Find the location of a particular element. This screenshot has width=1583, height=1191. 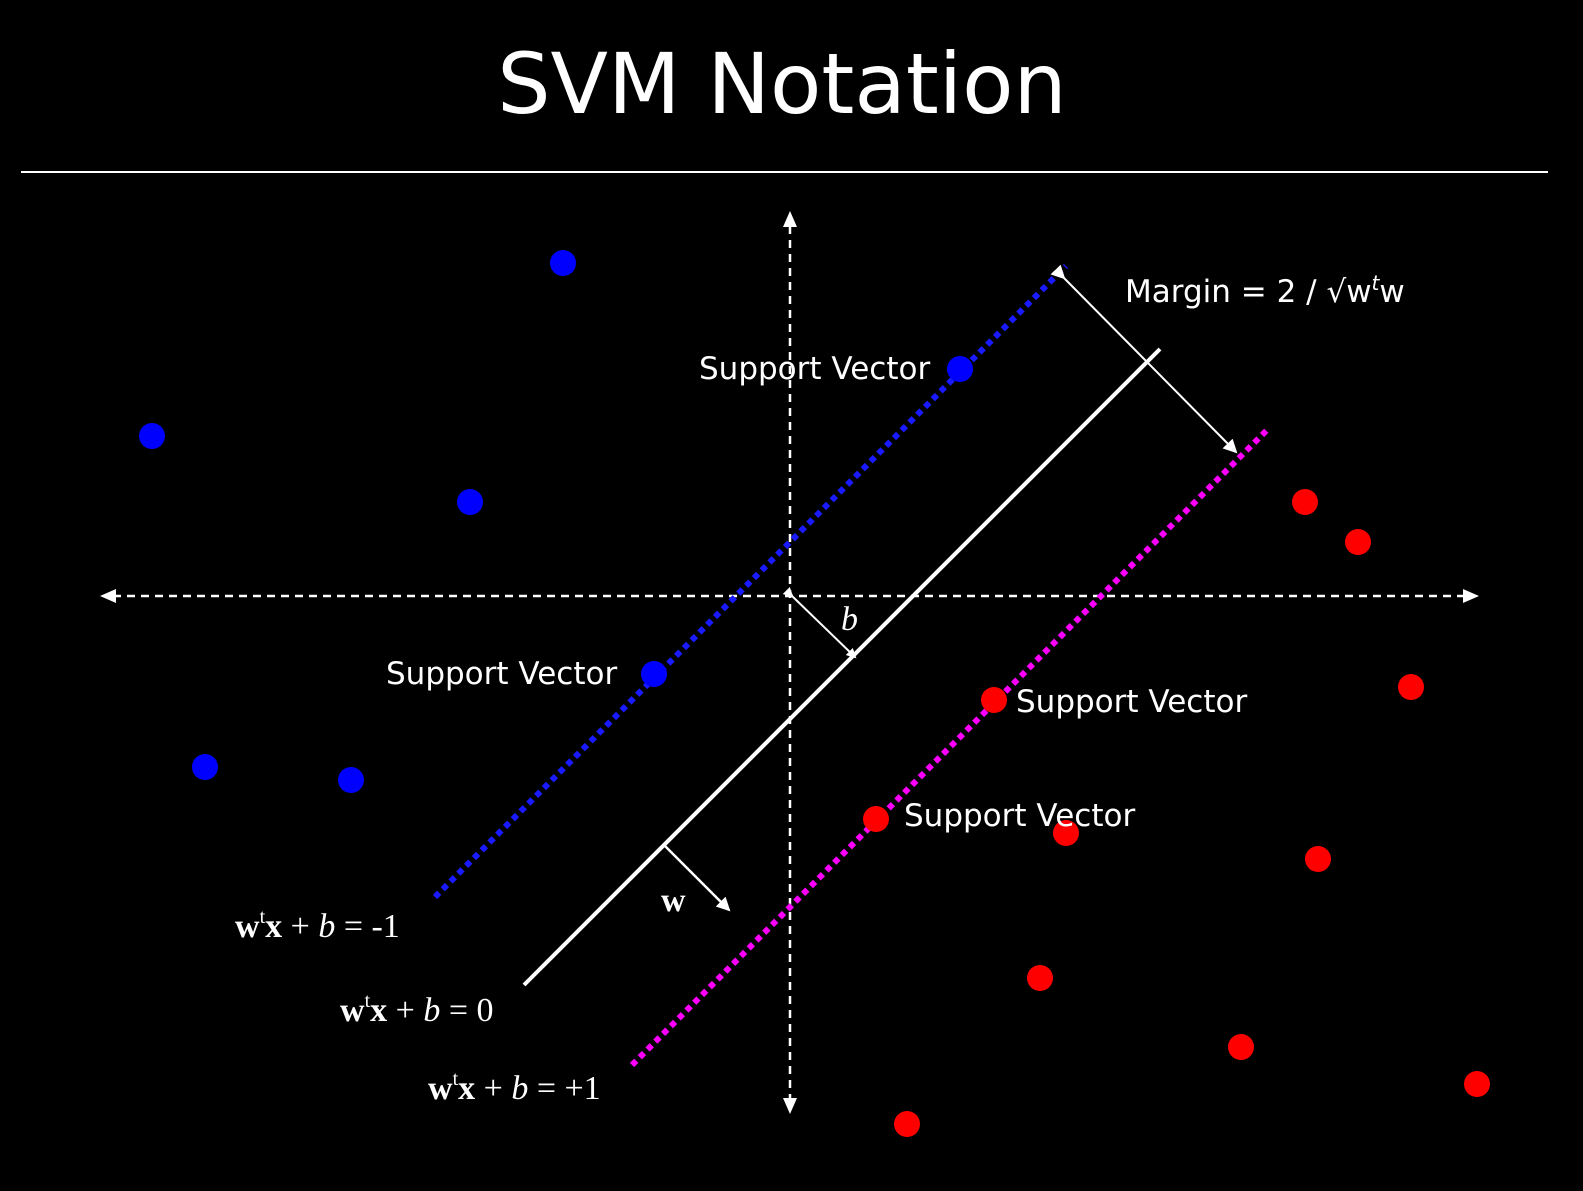

positive-hyperplane-equation: wtx + b = +1 is located at coordinates (514, 1087).